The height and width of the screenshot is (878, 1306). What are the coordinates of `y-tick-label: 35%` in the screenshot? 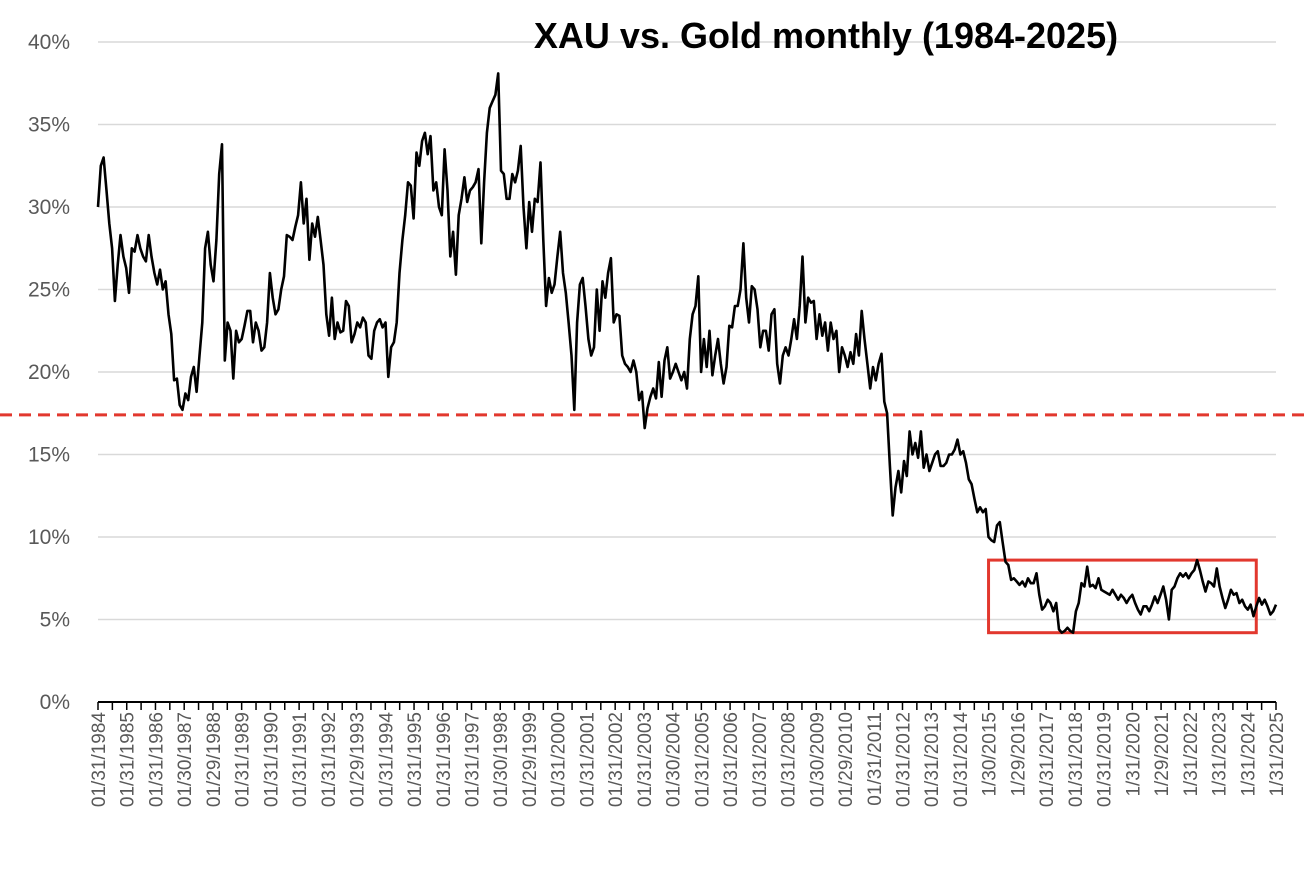 It's located at (49, 125).